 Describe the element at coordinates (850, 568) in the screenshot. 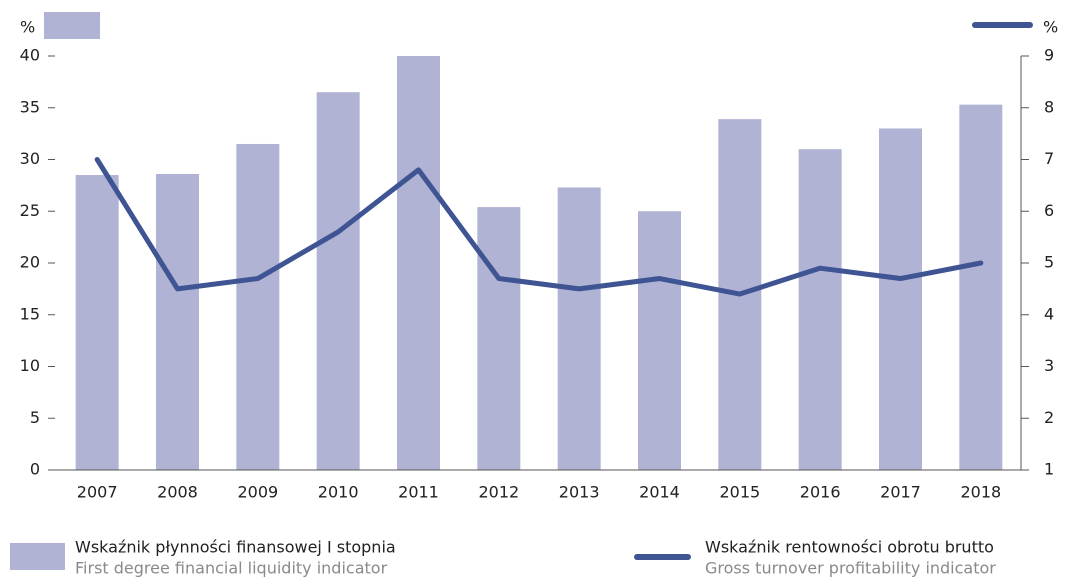

I see `legend-label-en: Gross turnover profitability indicator` at that location.